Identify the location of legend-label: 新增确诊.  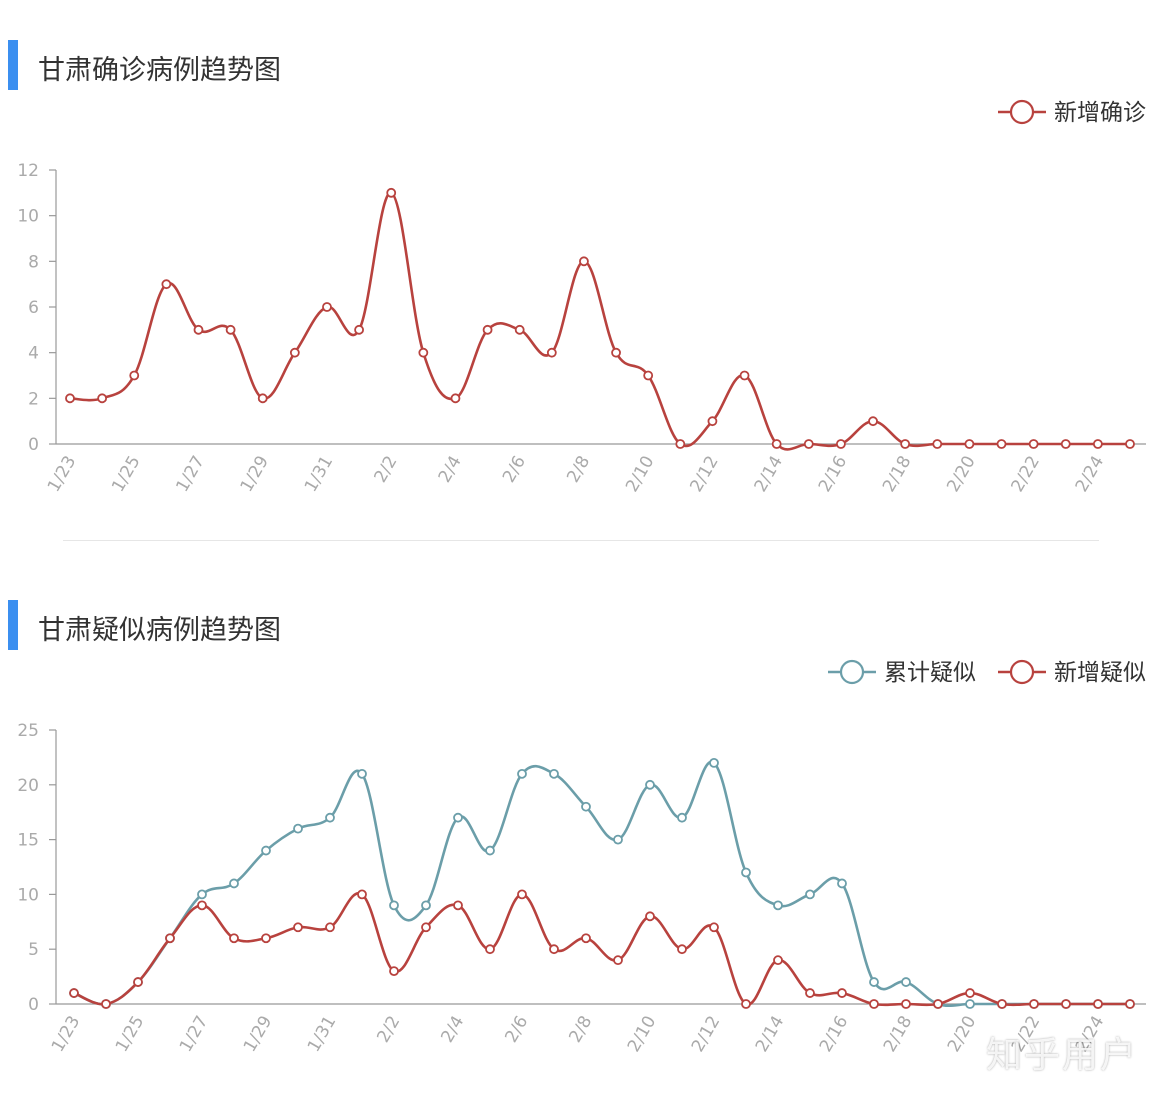
(1100, 113).